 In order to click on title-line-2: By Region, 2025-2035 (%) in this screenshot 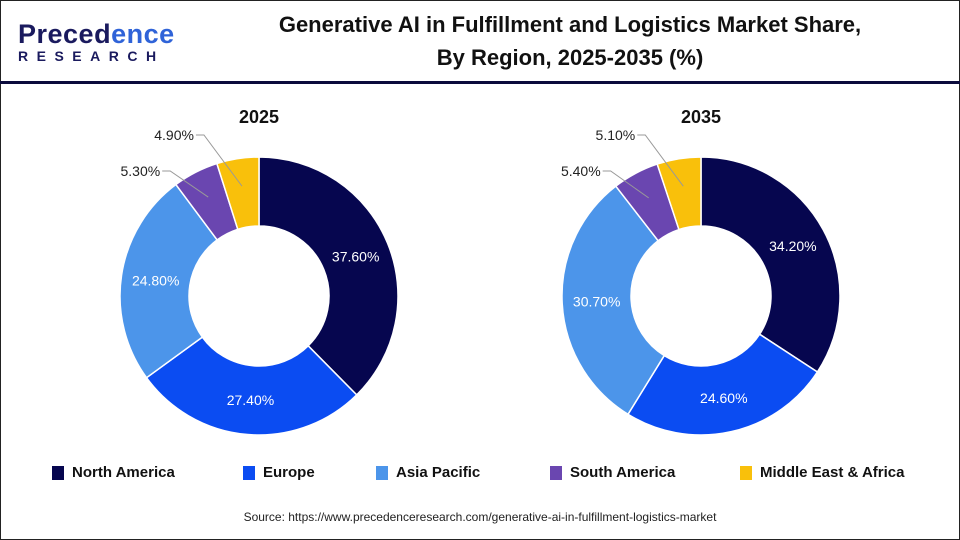, I will do `click(570, 57)`.